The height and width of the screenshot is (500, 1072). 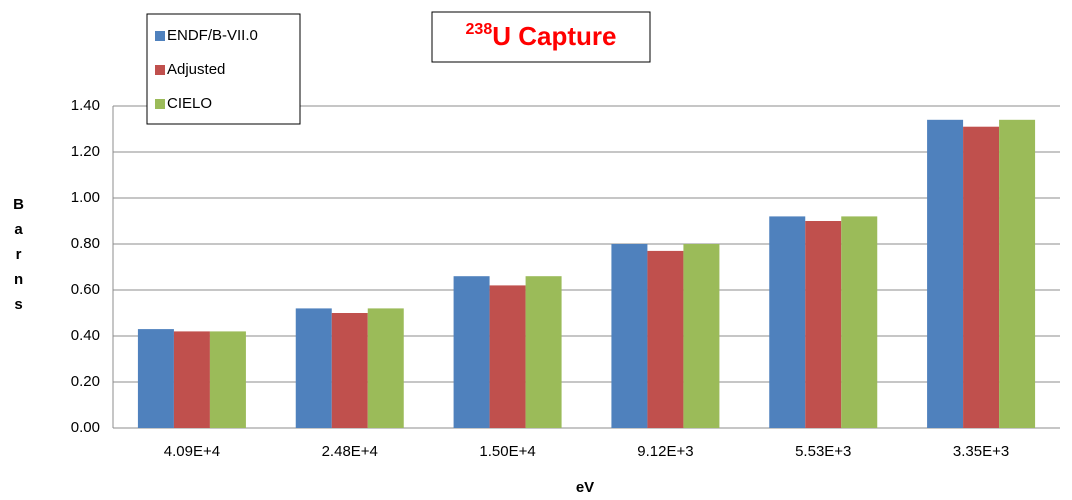 What do you see at coordinates (823, 451) in the screenshot?
I see `x-tick-label: 5.53E+3` at bounding box center [823, 451].